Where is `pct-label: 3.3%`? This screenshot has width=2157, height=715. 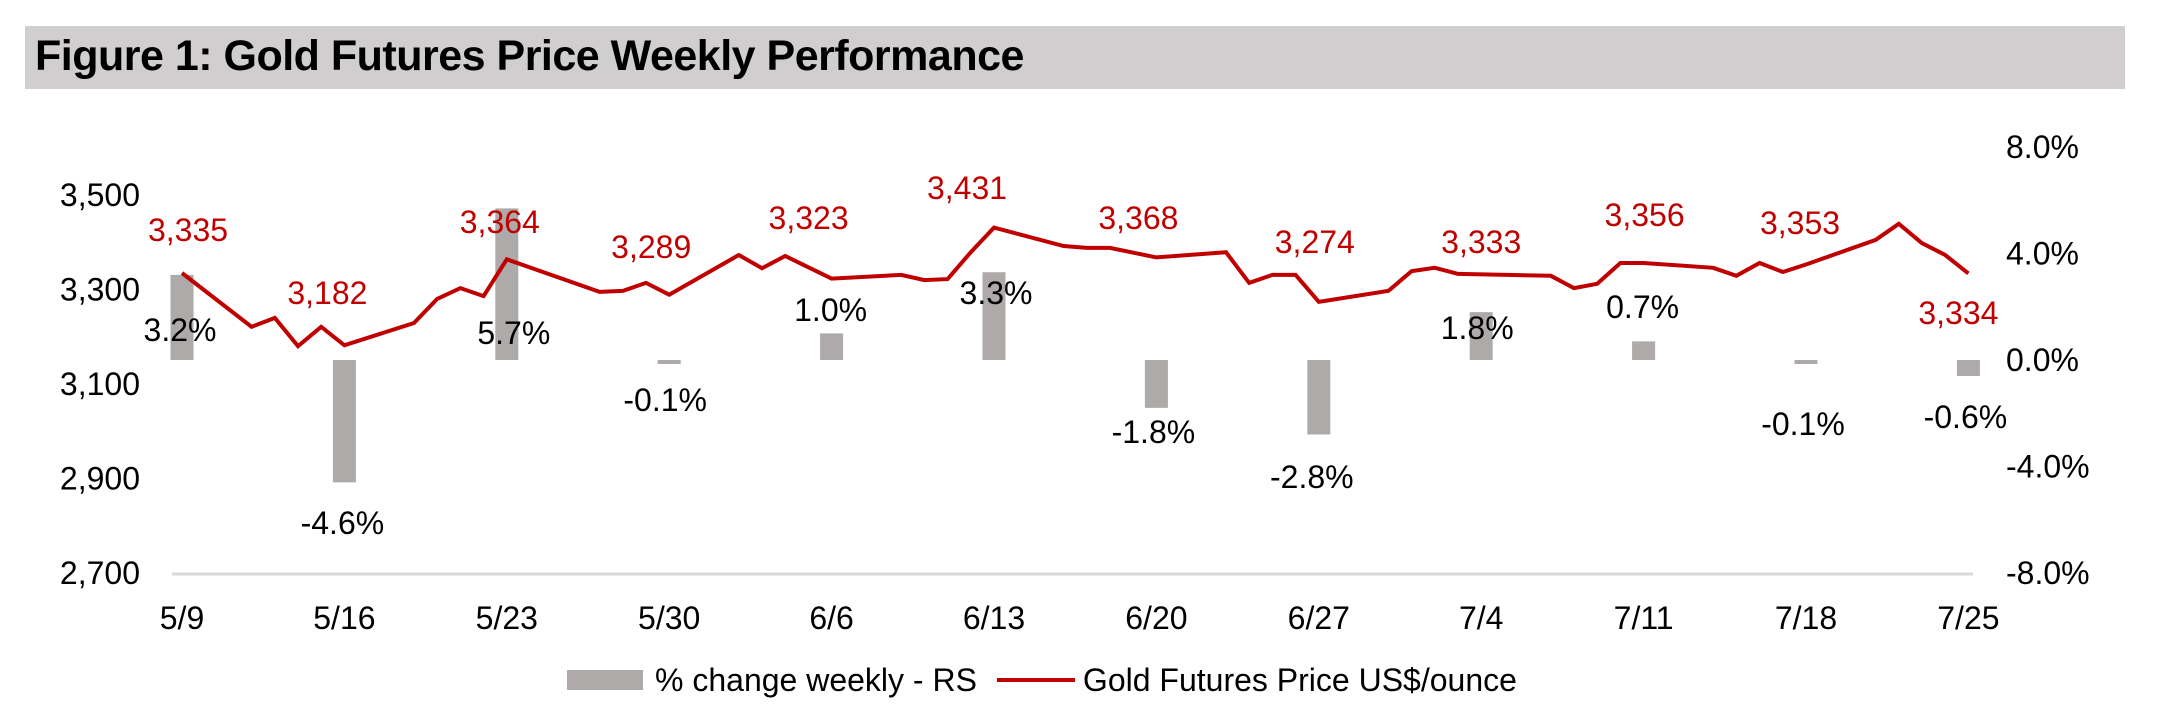
pct-label: 3.3% is located at coordinates (996, 293).